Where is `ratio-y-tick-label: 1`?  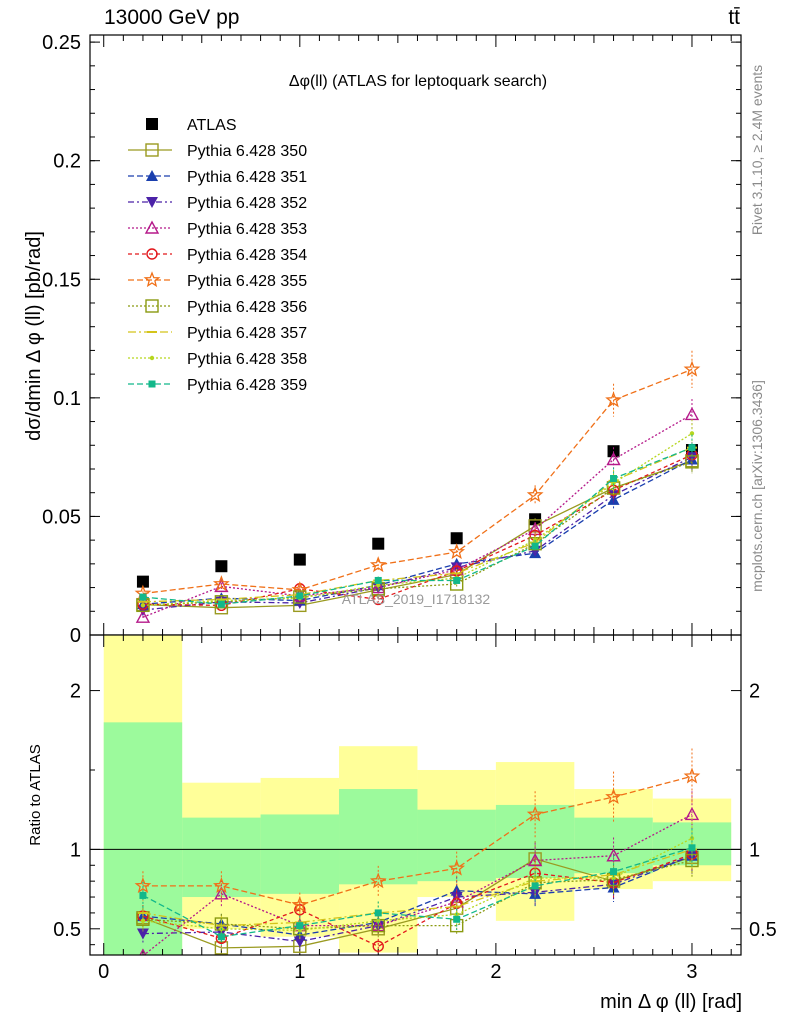 ratio-y-tick-label: 1 is located at coordinates (75, 850).